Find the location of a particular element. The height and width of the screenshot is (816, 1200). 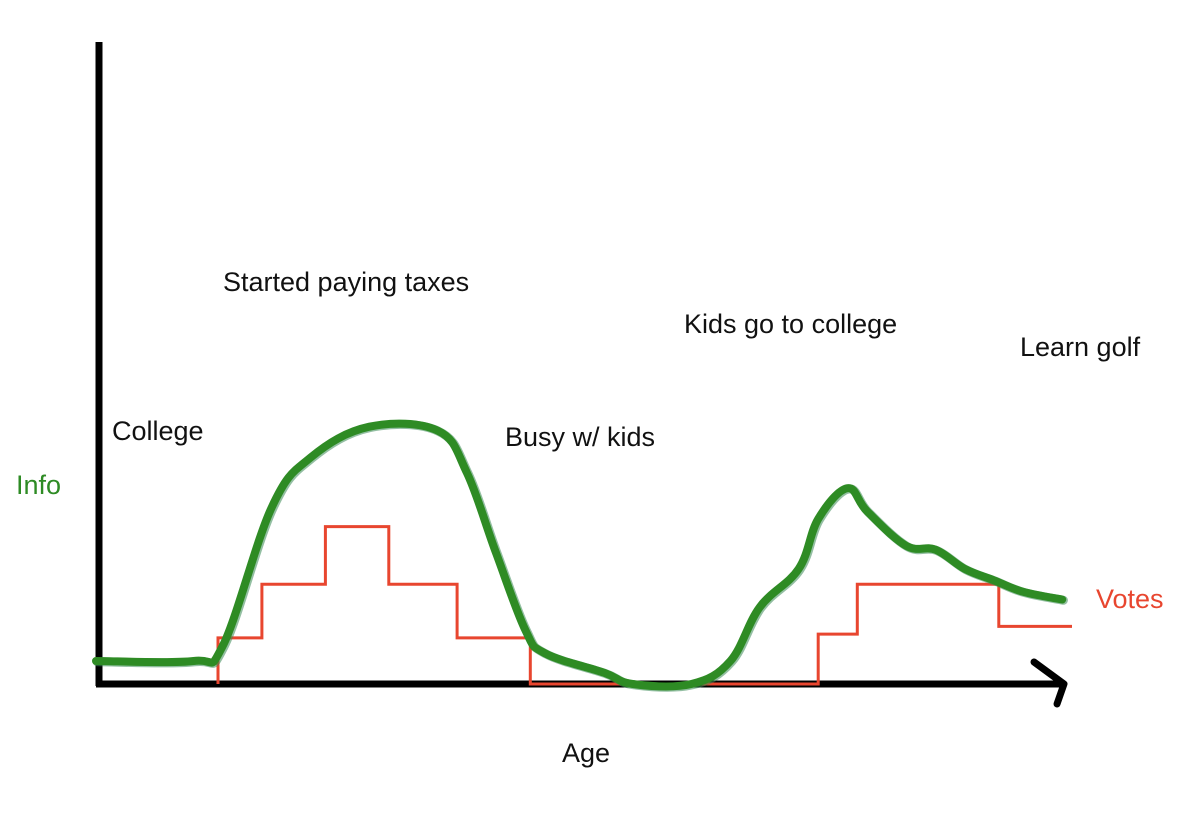

y-axis-label: Info is located at coordinates (38, 485).